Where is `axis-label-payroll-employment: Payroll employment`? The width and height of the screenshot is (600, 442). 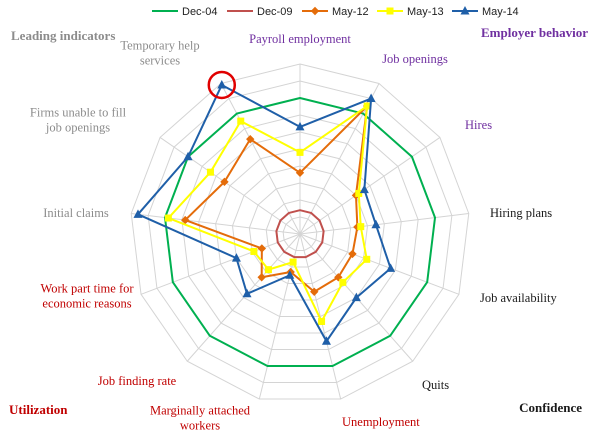 axis-label-payroll-employment: Payroll employment is located at coordinates (300, 39).